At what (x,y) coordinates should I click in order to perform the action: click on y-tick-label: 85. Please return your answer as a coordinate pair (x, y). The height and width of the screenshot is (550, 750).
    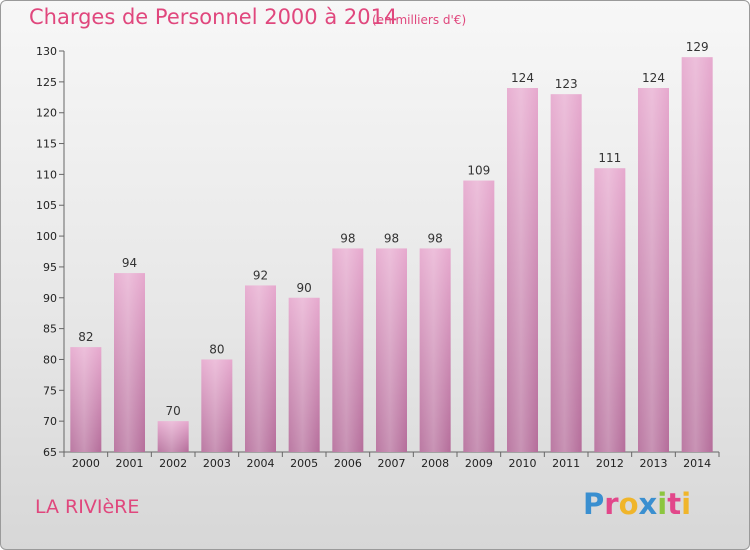
    Looking at the image, I should click on (50, 329).